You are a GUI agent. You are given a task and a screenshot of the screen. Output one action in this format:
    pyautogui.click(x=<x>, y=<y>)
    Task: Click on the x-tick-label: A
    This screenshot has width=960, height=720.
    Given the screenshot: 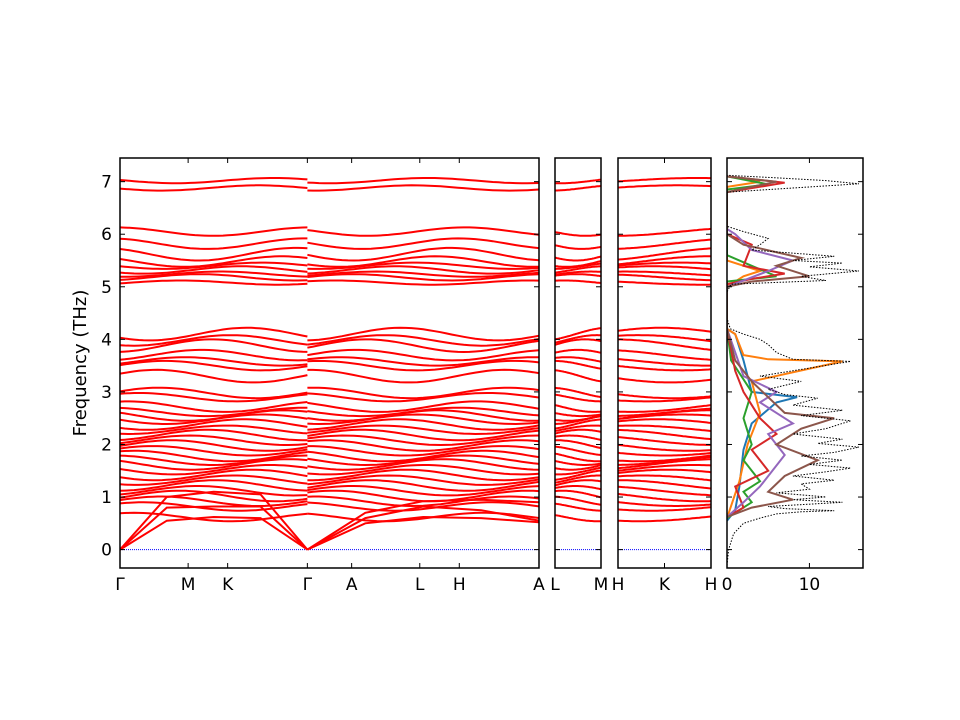 What is the action you would take?
    pyautogui.click(x=352, y=585)
    